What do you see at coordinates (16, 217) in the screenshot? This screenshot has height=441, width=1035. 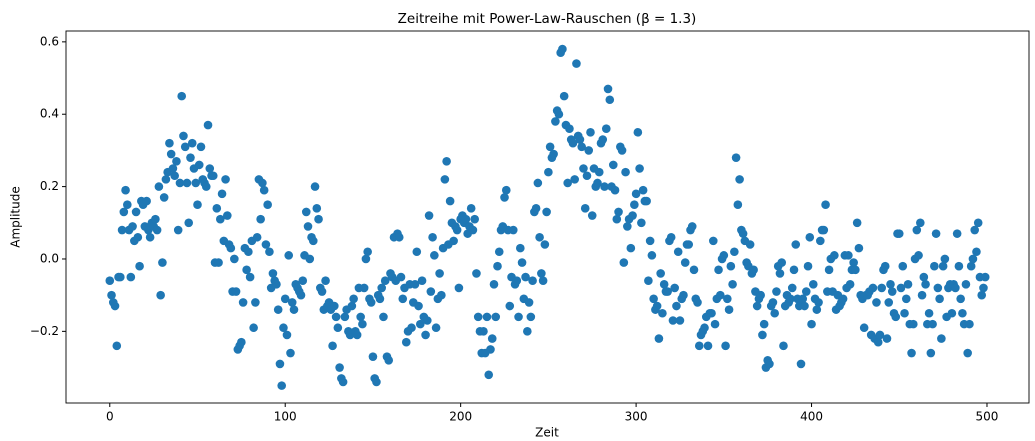 I see `y-axis-label: Amplitude` at bounding box center [16, 217].